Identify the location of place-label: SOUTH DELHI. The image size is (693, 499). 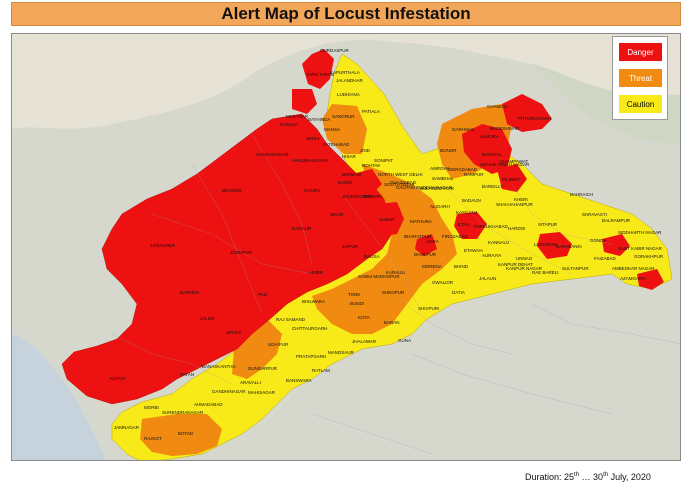
(399, 184).